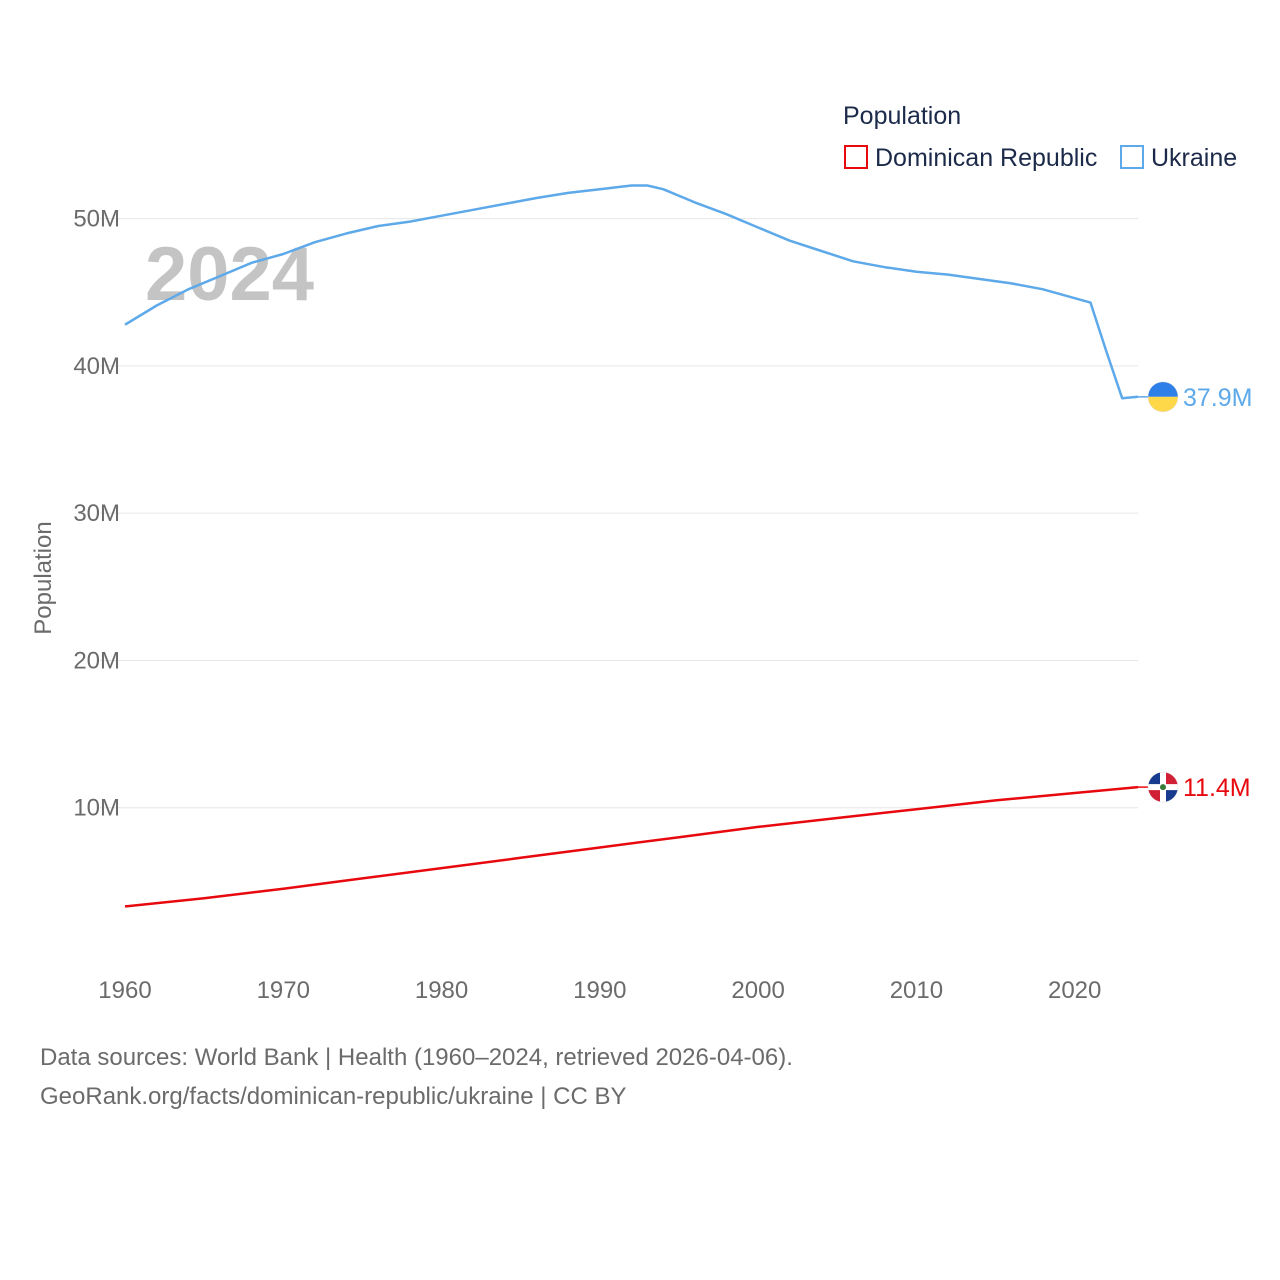 Image resolution: width=1280 pixels, height=1280 pixels. I want to click on ukraine-flag-icon, so click(1163, 397).